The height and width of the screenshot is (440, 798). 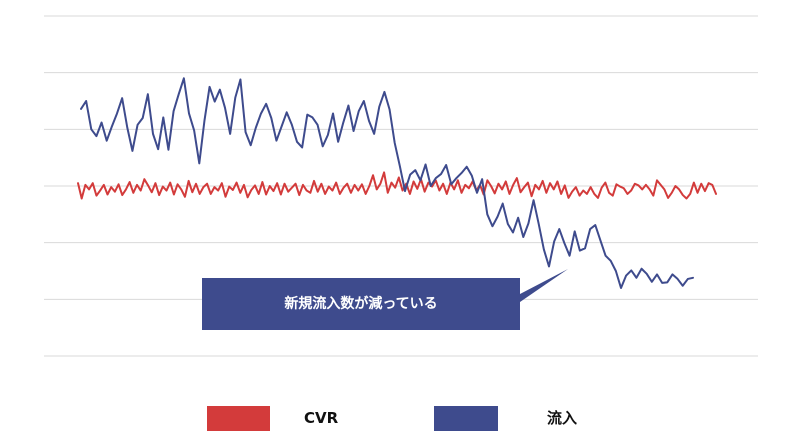 What do you see at coordinates (360, 303) in the screenshot?
I see `callout-text: 新規流入数が減っている` at bounding box center [360, 303].